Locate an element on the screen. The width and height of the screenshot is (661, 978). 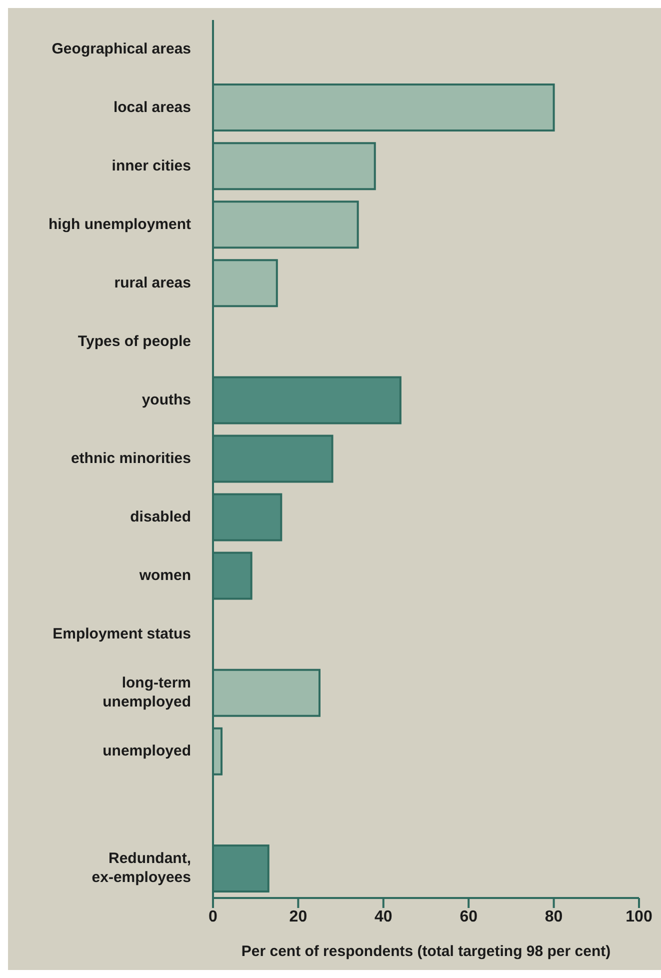
y-tick-label: unemployed is located at coordinates (146, 751).